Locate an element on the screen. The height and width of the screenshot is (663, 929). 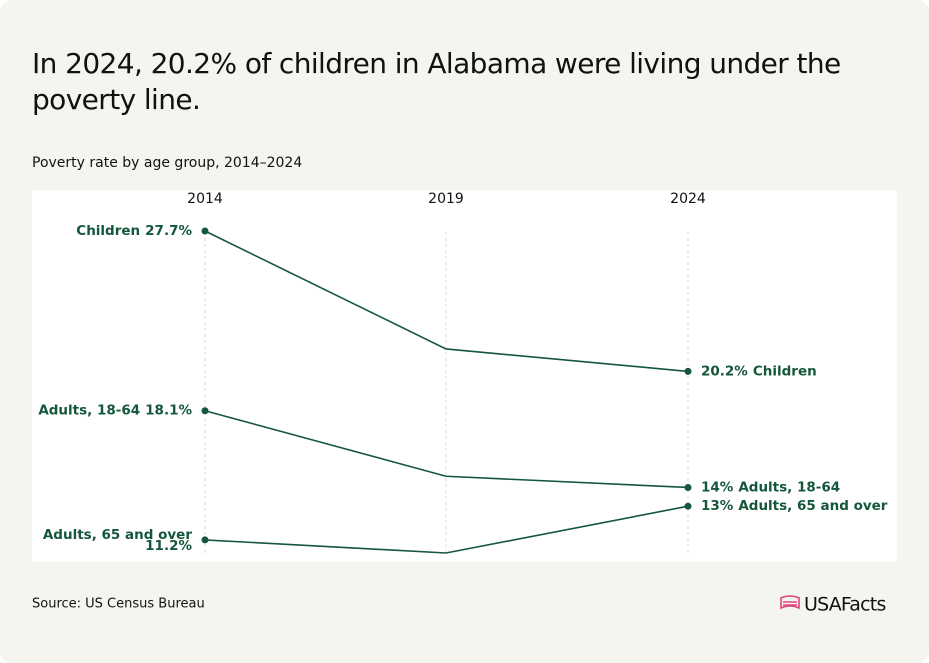
x-tick-label: 2014 is located at coordinates (205, 199).